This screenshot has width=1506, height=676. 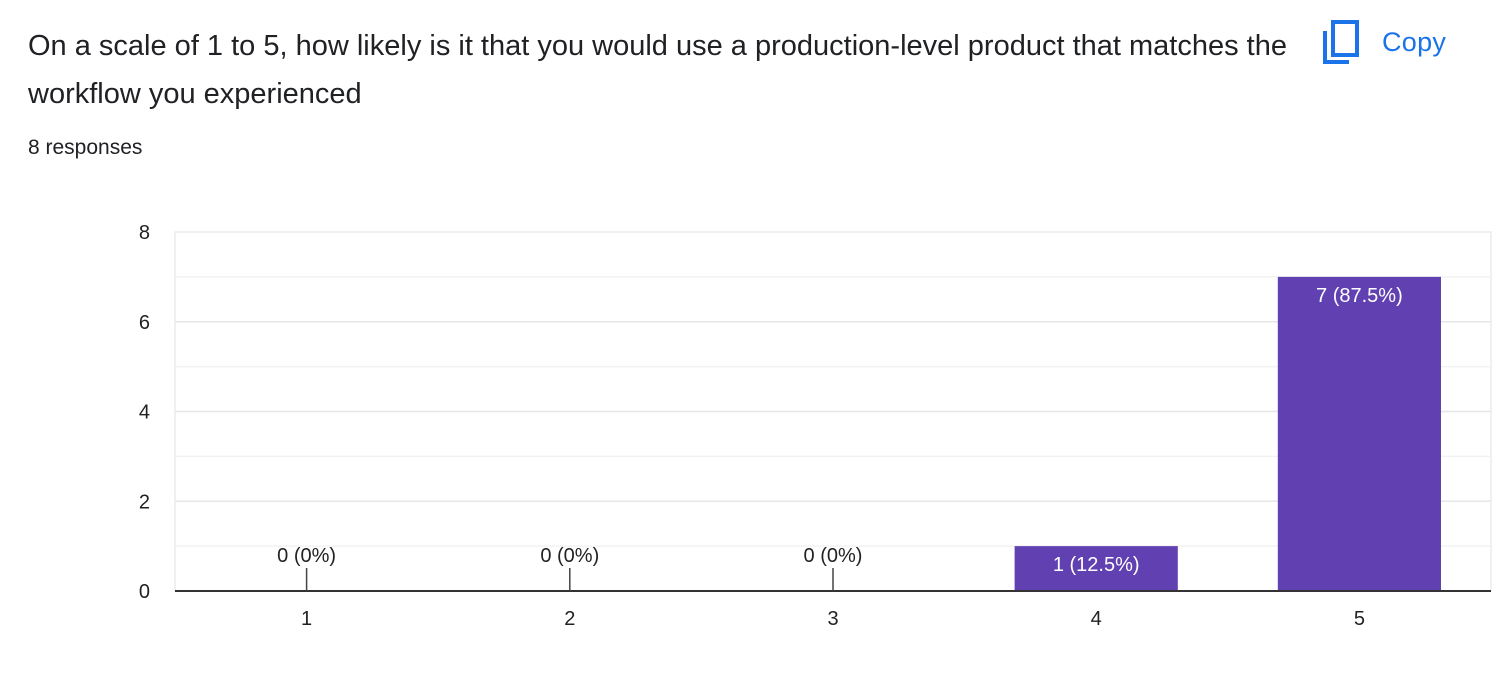 I want to click on y-tick-label: 6, so click(x=144, y=323).